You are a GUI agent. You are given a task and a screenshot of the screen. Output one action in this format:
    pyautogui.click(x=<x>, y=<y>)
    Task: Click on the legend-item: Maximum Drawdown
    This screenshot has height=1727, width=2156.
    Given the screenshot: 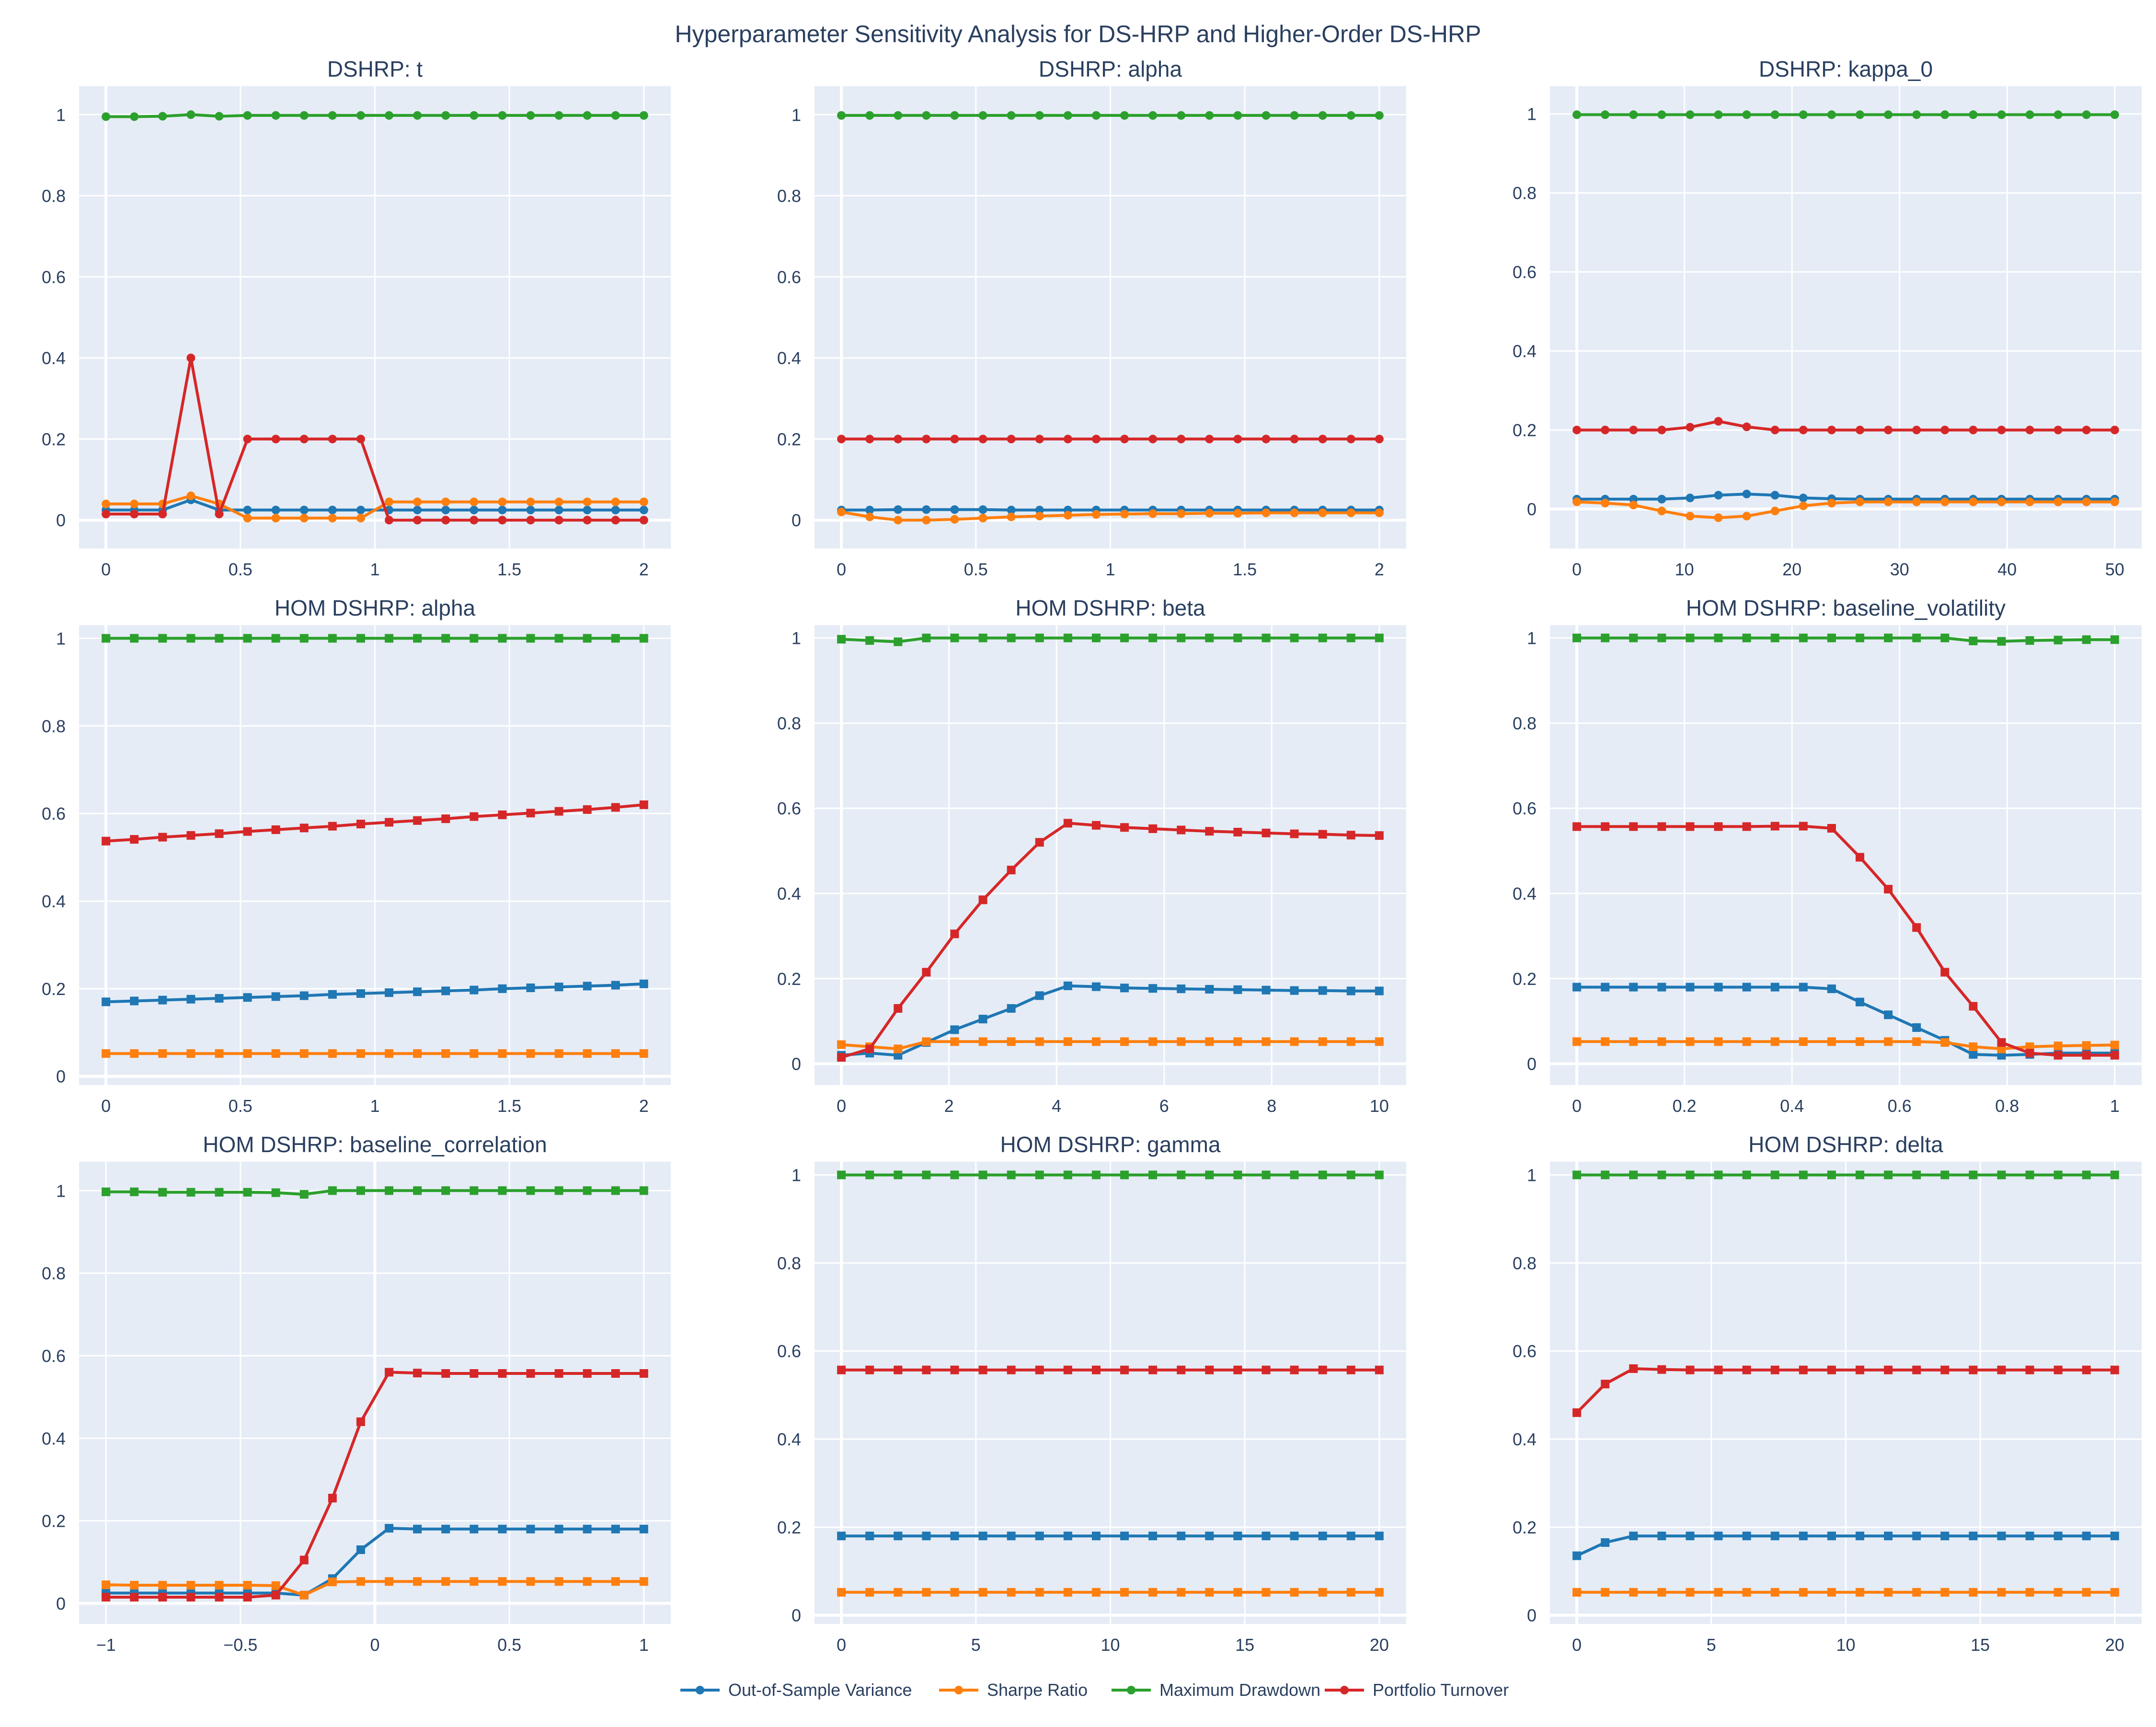 What is the action you would take?
    pyautogui.click(x=1216, y=1690)
    